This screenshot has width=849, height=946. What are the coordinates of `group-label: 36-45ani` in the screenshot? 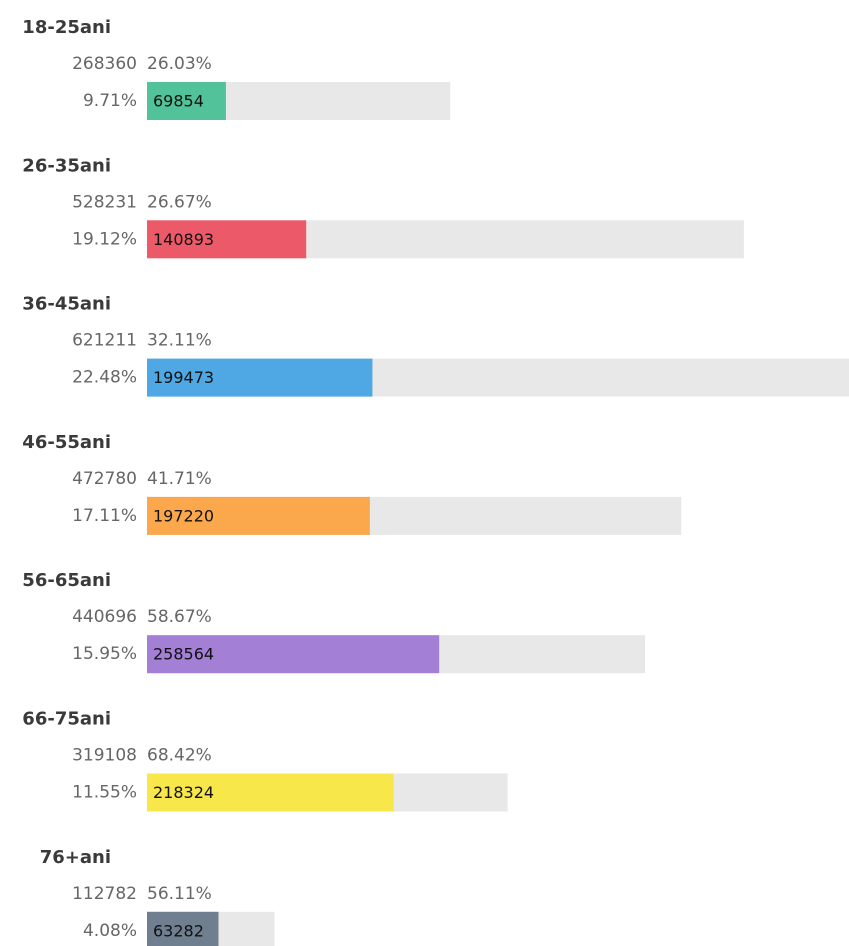 It's located at (66, 304).